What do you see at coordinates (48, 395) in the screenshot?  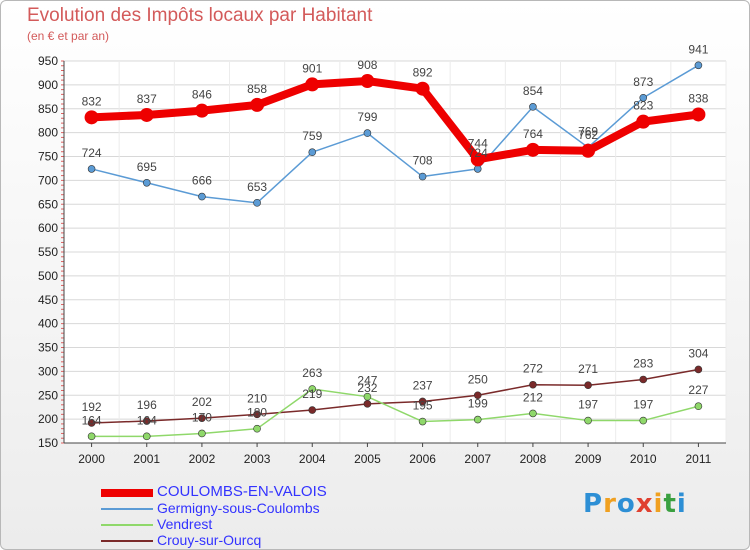 I see `y-tick-label: 250` at bounding box center [48, 395].